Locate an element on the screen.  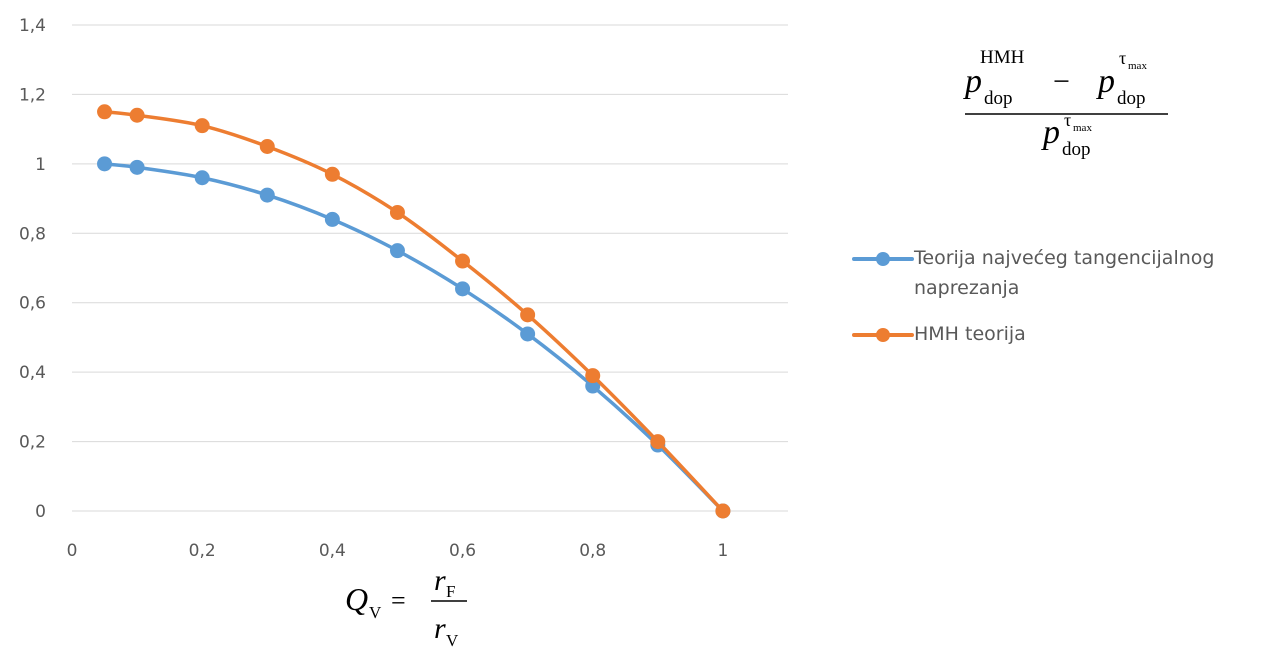
formula-numerator-sub: F is located at coordinates (450, 591).